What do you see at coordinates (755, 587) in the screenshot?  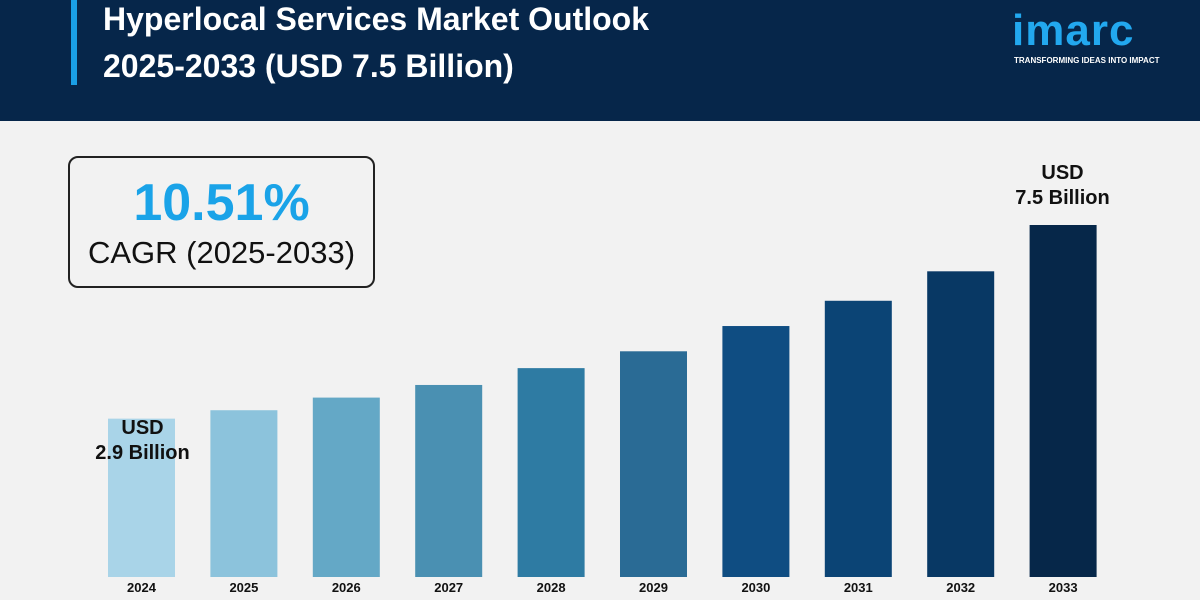 I see `x-tick-label: 2030` at bounding box center [755, 587].